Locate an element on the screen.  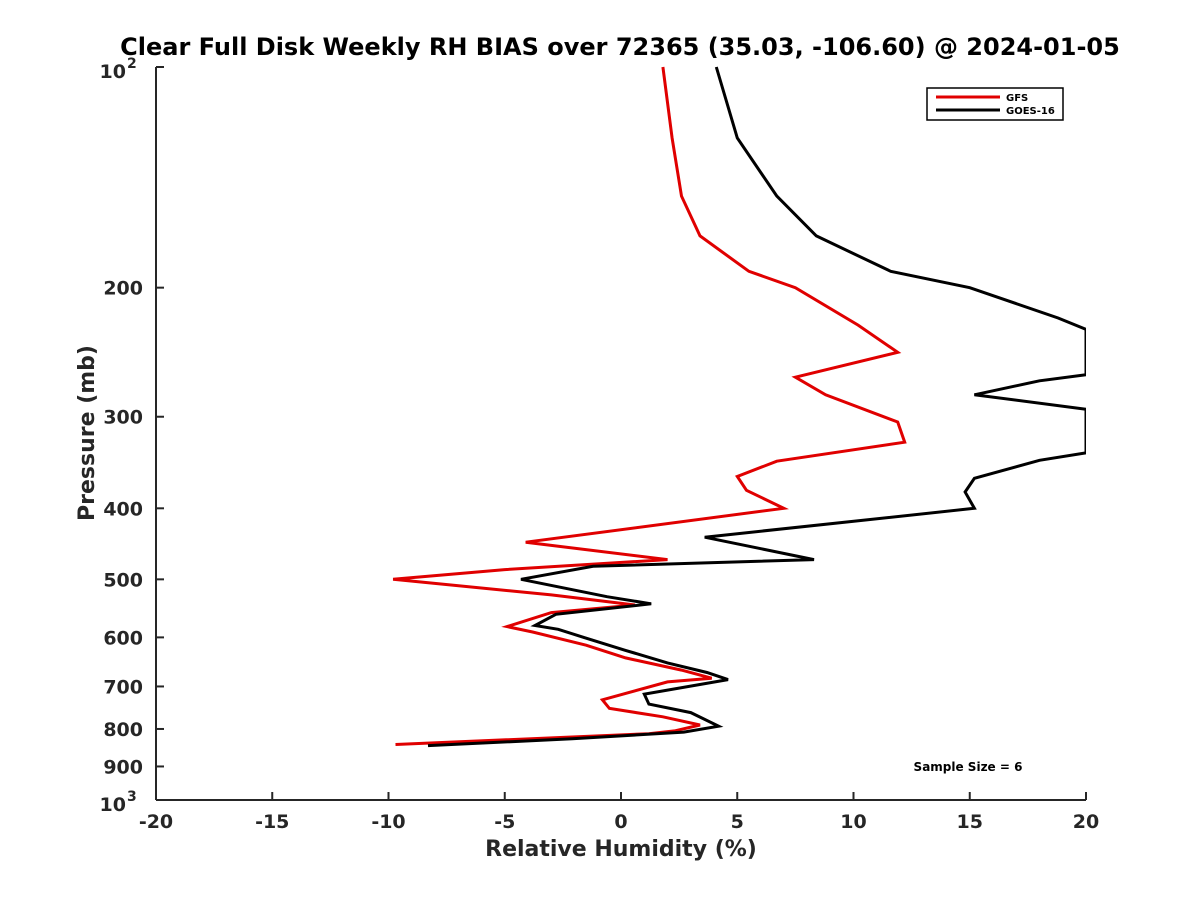
legend: GFS GOES-16 is located at coordinates (995, 104).